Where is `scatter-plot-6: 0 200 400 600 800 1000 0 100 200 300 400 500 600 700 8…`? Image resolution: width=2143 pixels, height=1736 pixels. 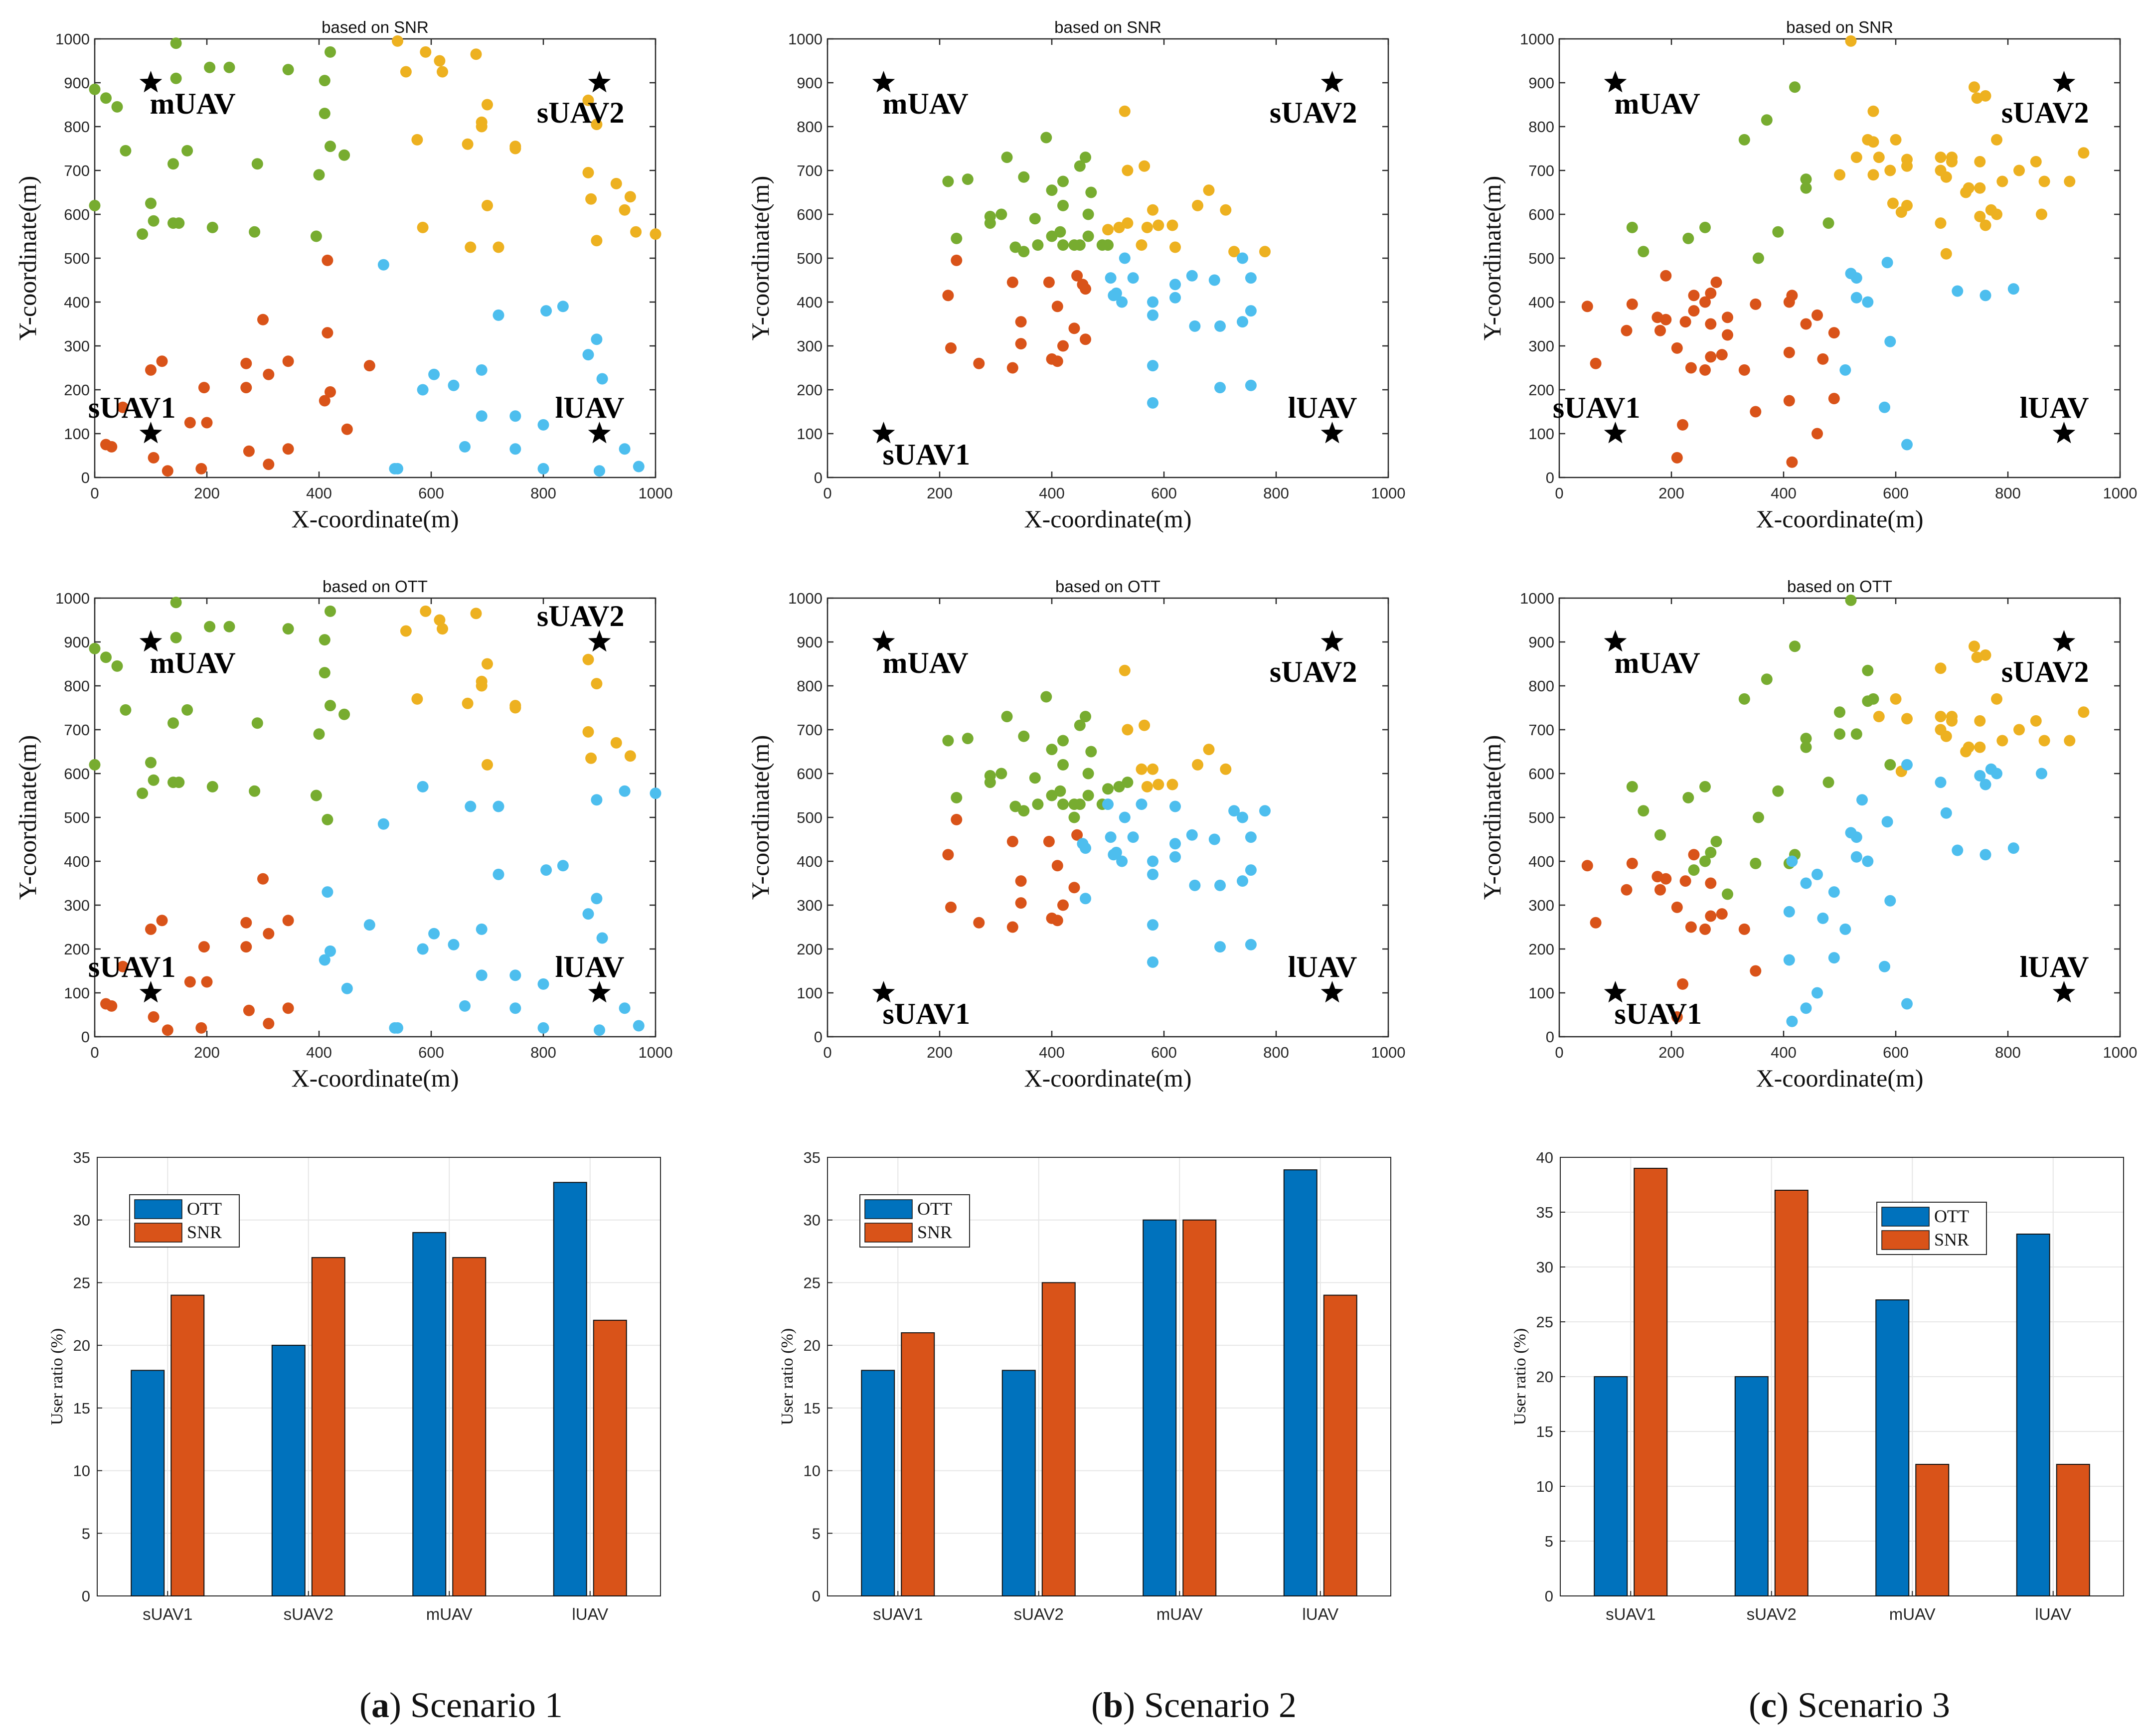 scatter-plot-6: 0 200 400 600 800 1000 0 100 200 300 400 500 600 700 8… is located at coordinates (1807, 834).